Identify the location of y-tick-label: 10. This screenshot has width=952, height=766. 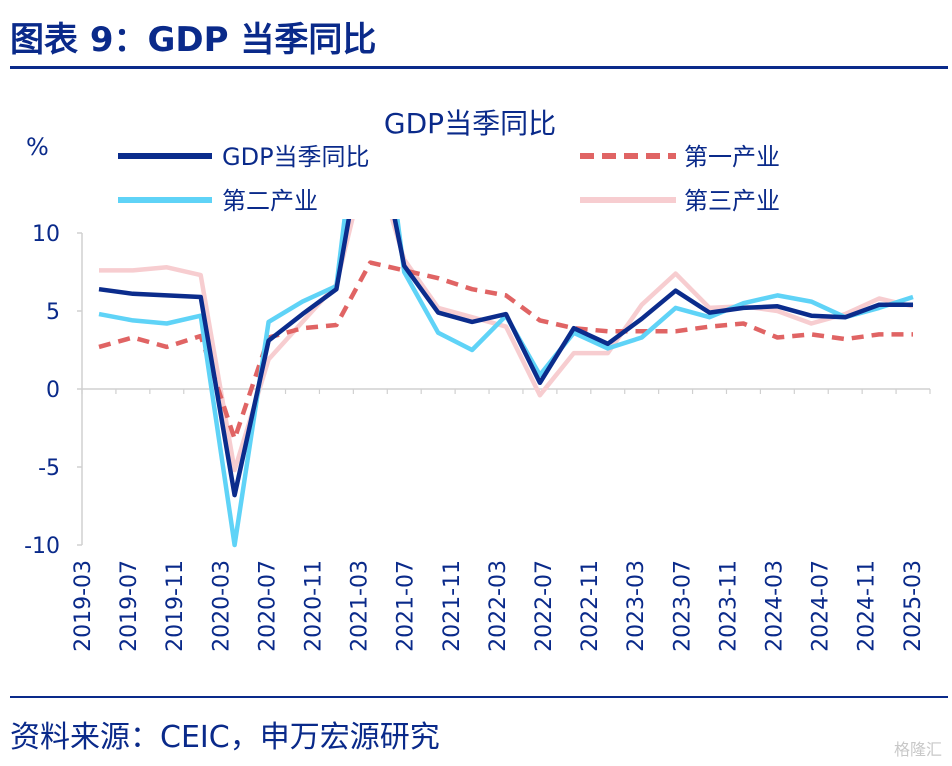
(46, 234).